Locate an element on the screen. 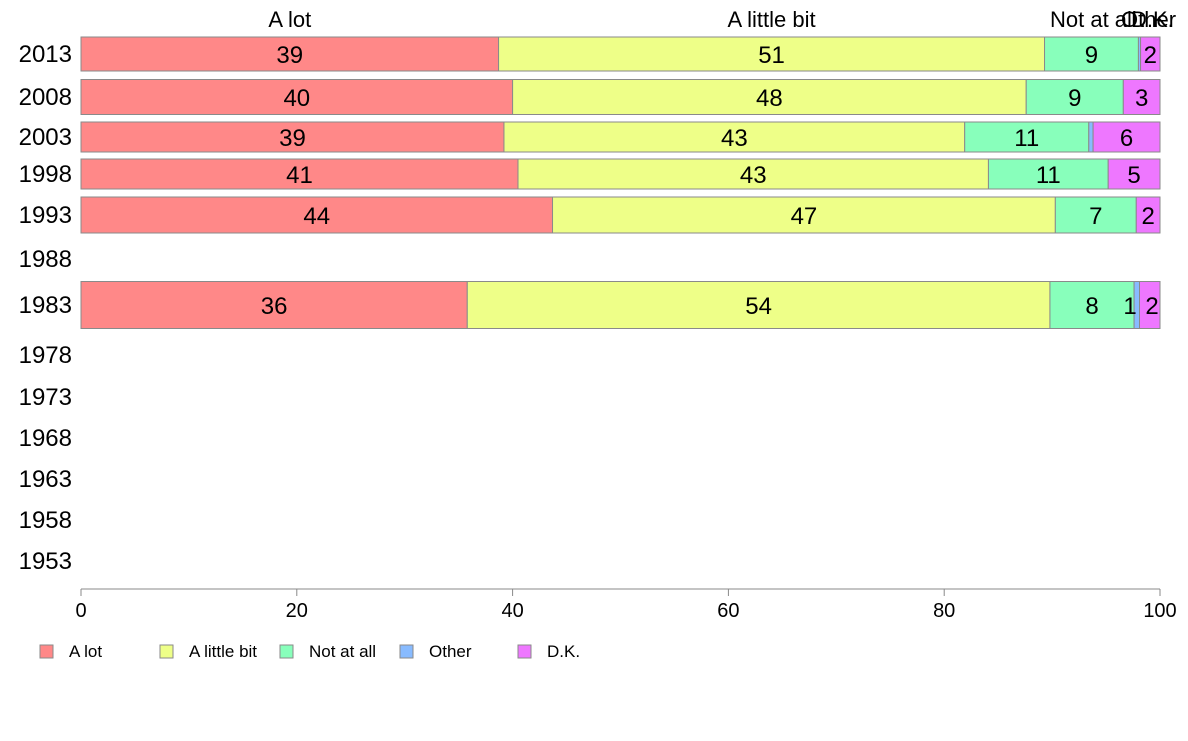 This screenshot has width=1188, height=741. bar-2008-not-at-all is located at coordinates (1074, 97).